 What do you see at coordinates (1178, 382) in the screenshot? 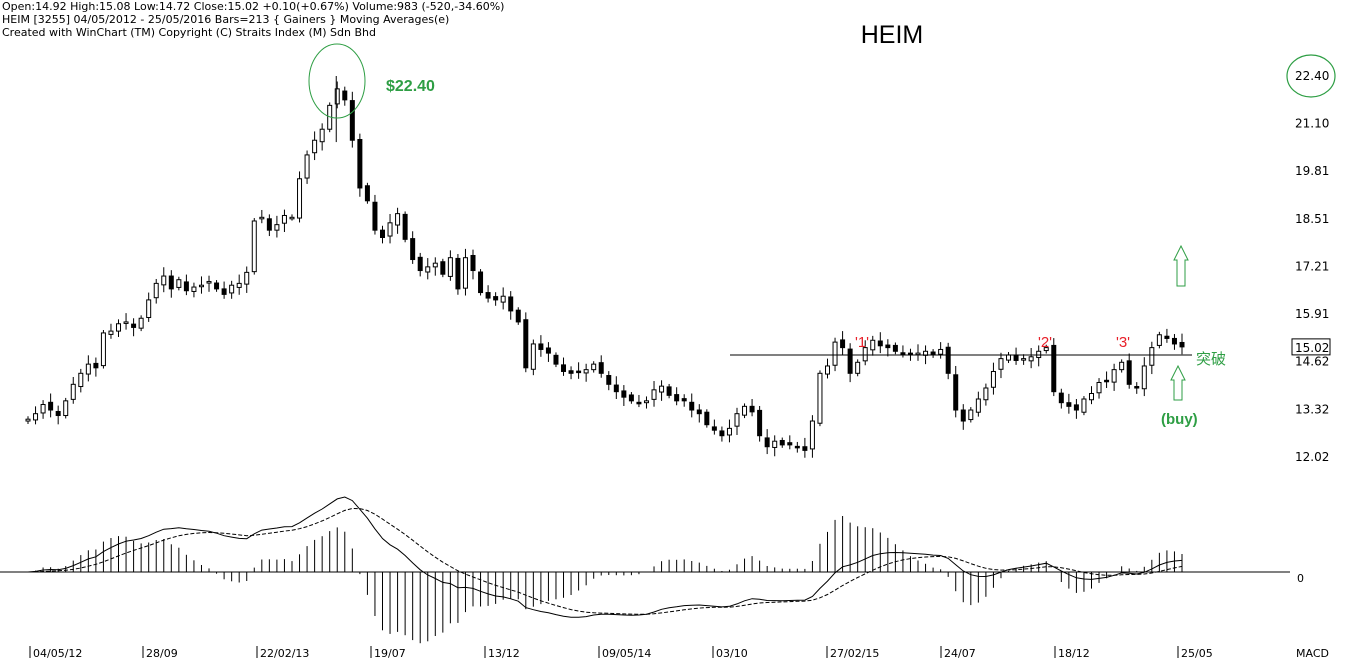
I see `buy-arrow-icon` at bounding box center [1178, 382].